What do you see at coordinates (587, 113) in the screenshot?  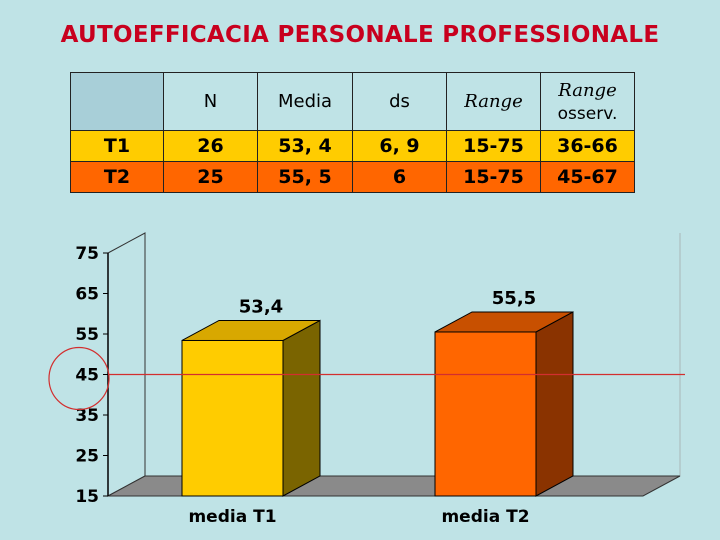 I see `header-osserv-label: osserv.` at bounding box center [587, 113].